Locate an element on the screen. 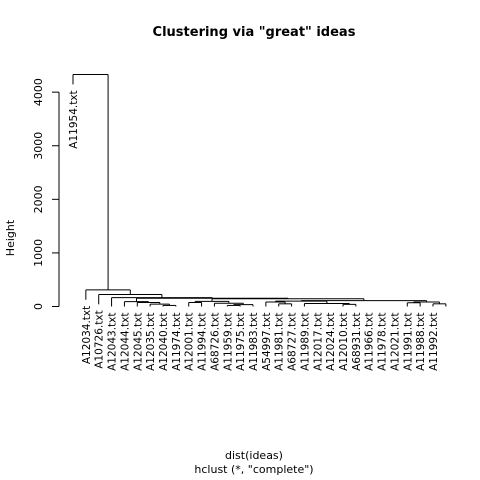 The image size is (480, 480). leaf-label-21: A12010.txt is located at coordinates (344, 342).